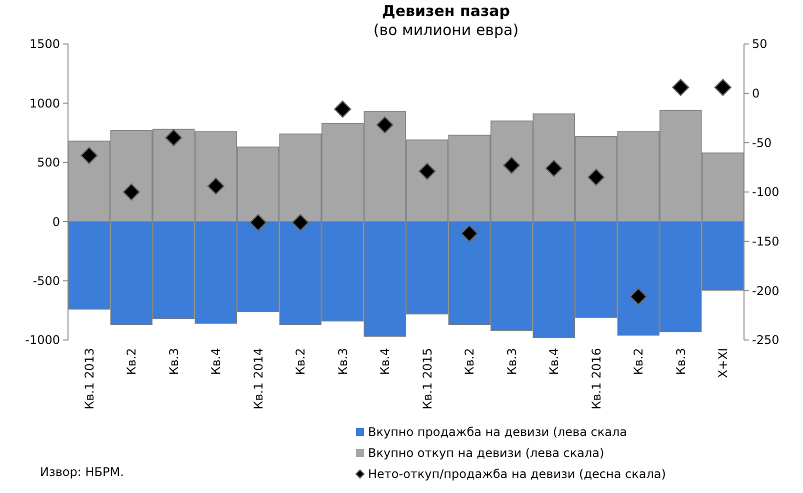  Describe the element at coordinates (723, 363) in the screenshot. I see `x-tick-label: X+XI` at that location.